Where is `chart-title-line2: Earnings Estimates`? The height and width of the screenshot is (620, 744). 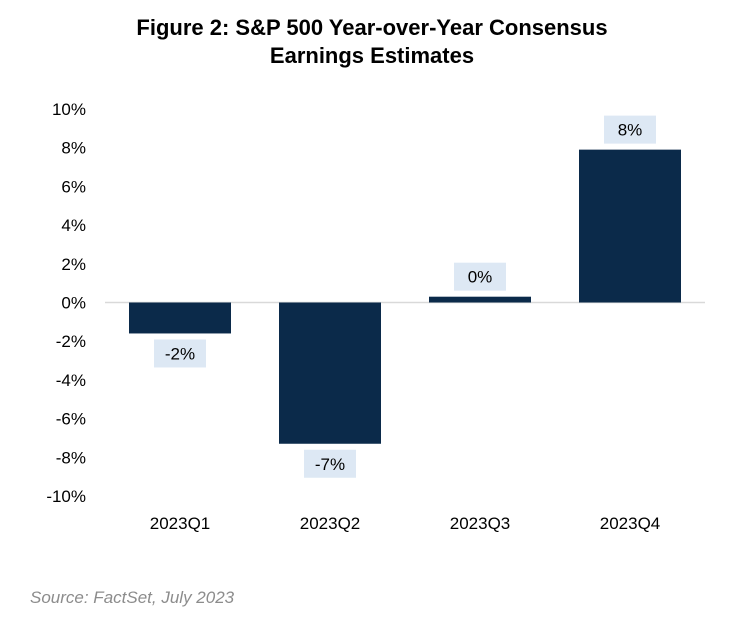
chart-title-line2: Earnings Estimates is located at coordinates (372, 55).